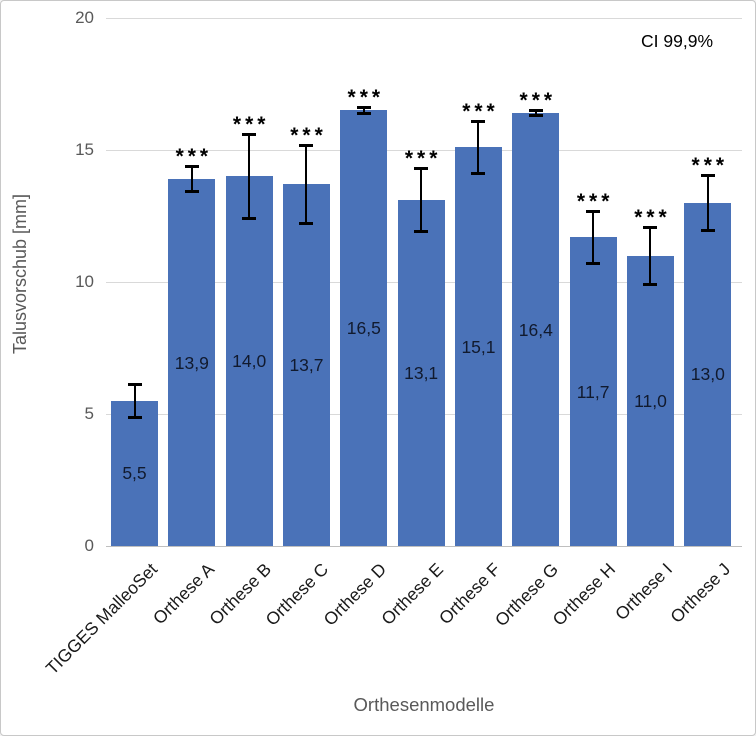  I want to click on bar-value-label: 13,1, so click(421, 373).